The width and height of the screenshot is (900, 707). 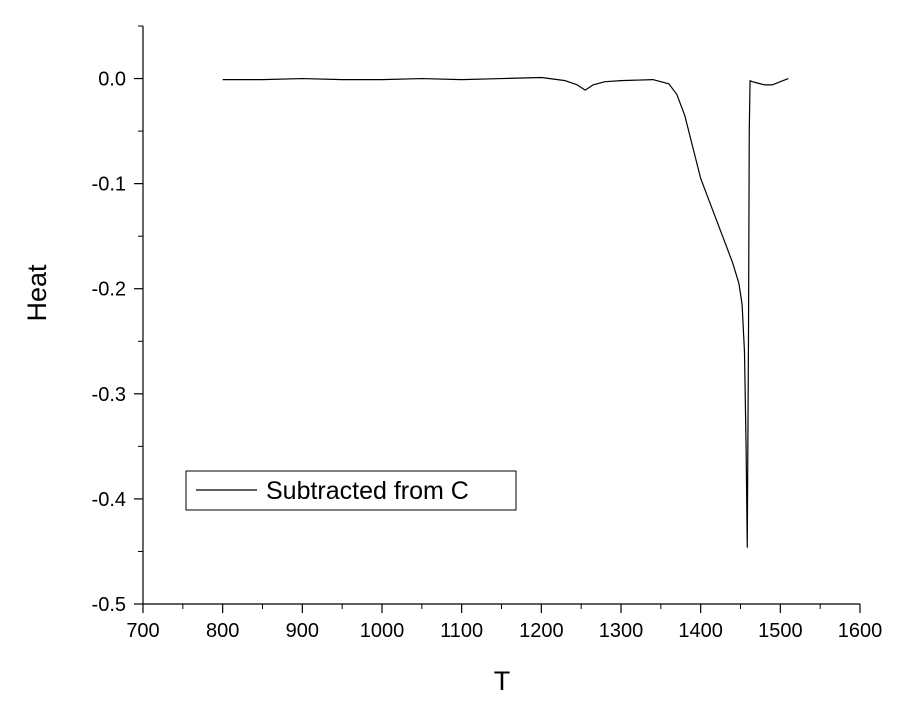 I want to click on x-tick-label: 700, so click(x=142, y=631).